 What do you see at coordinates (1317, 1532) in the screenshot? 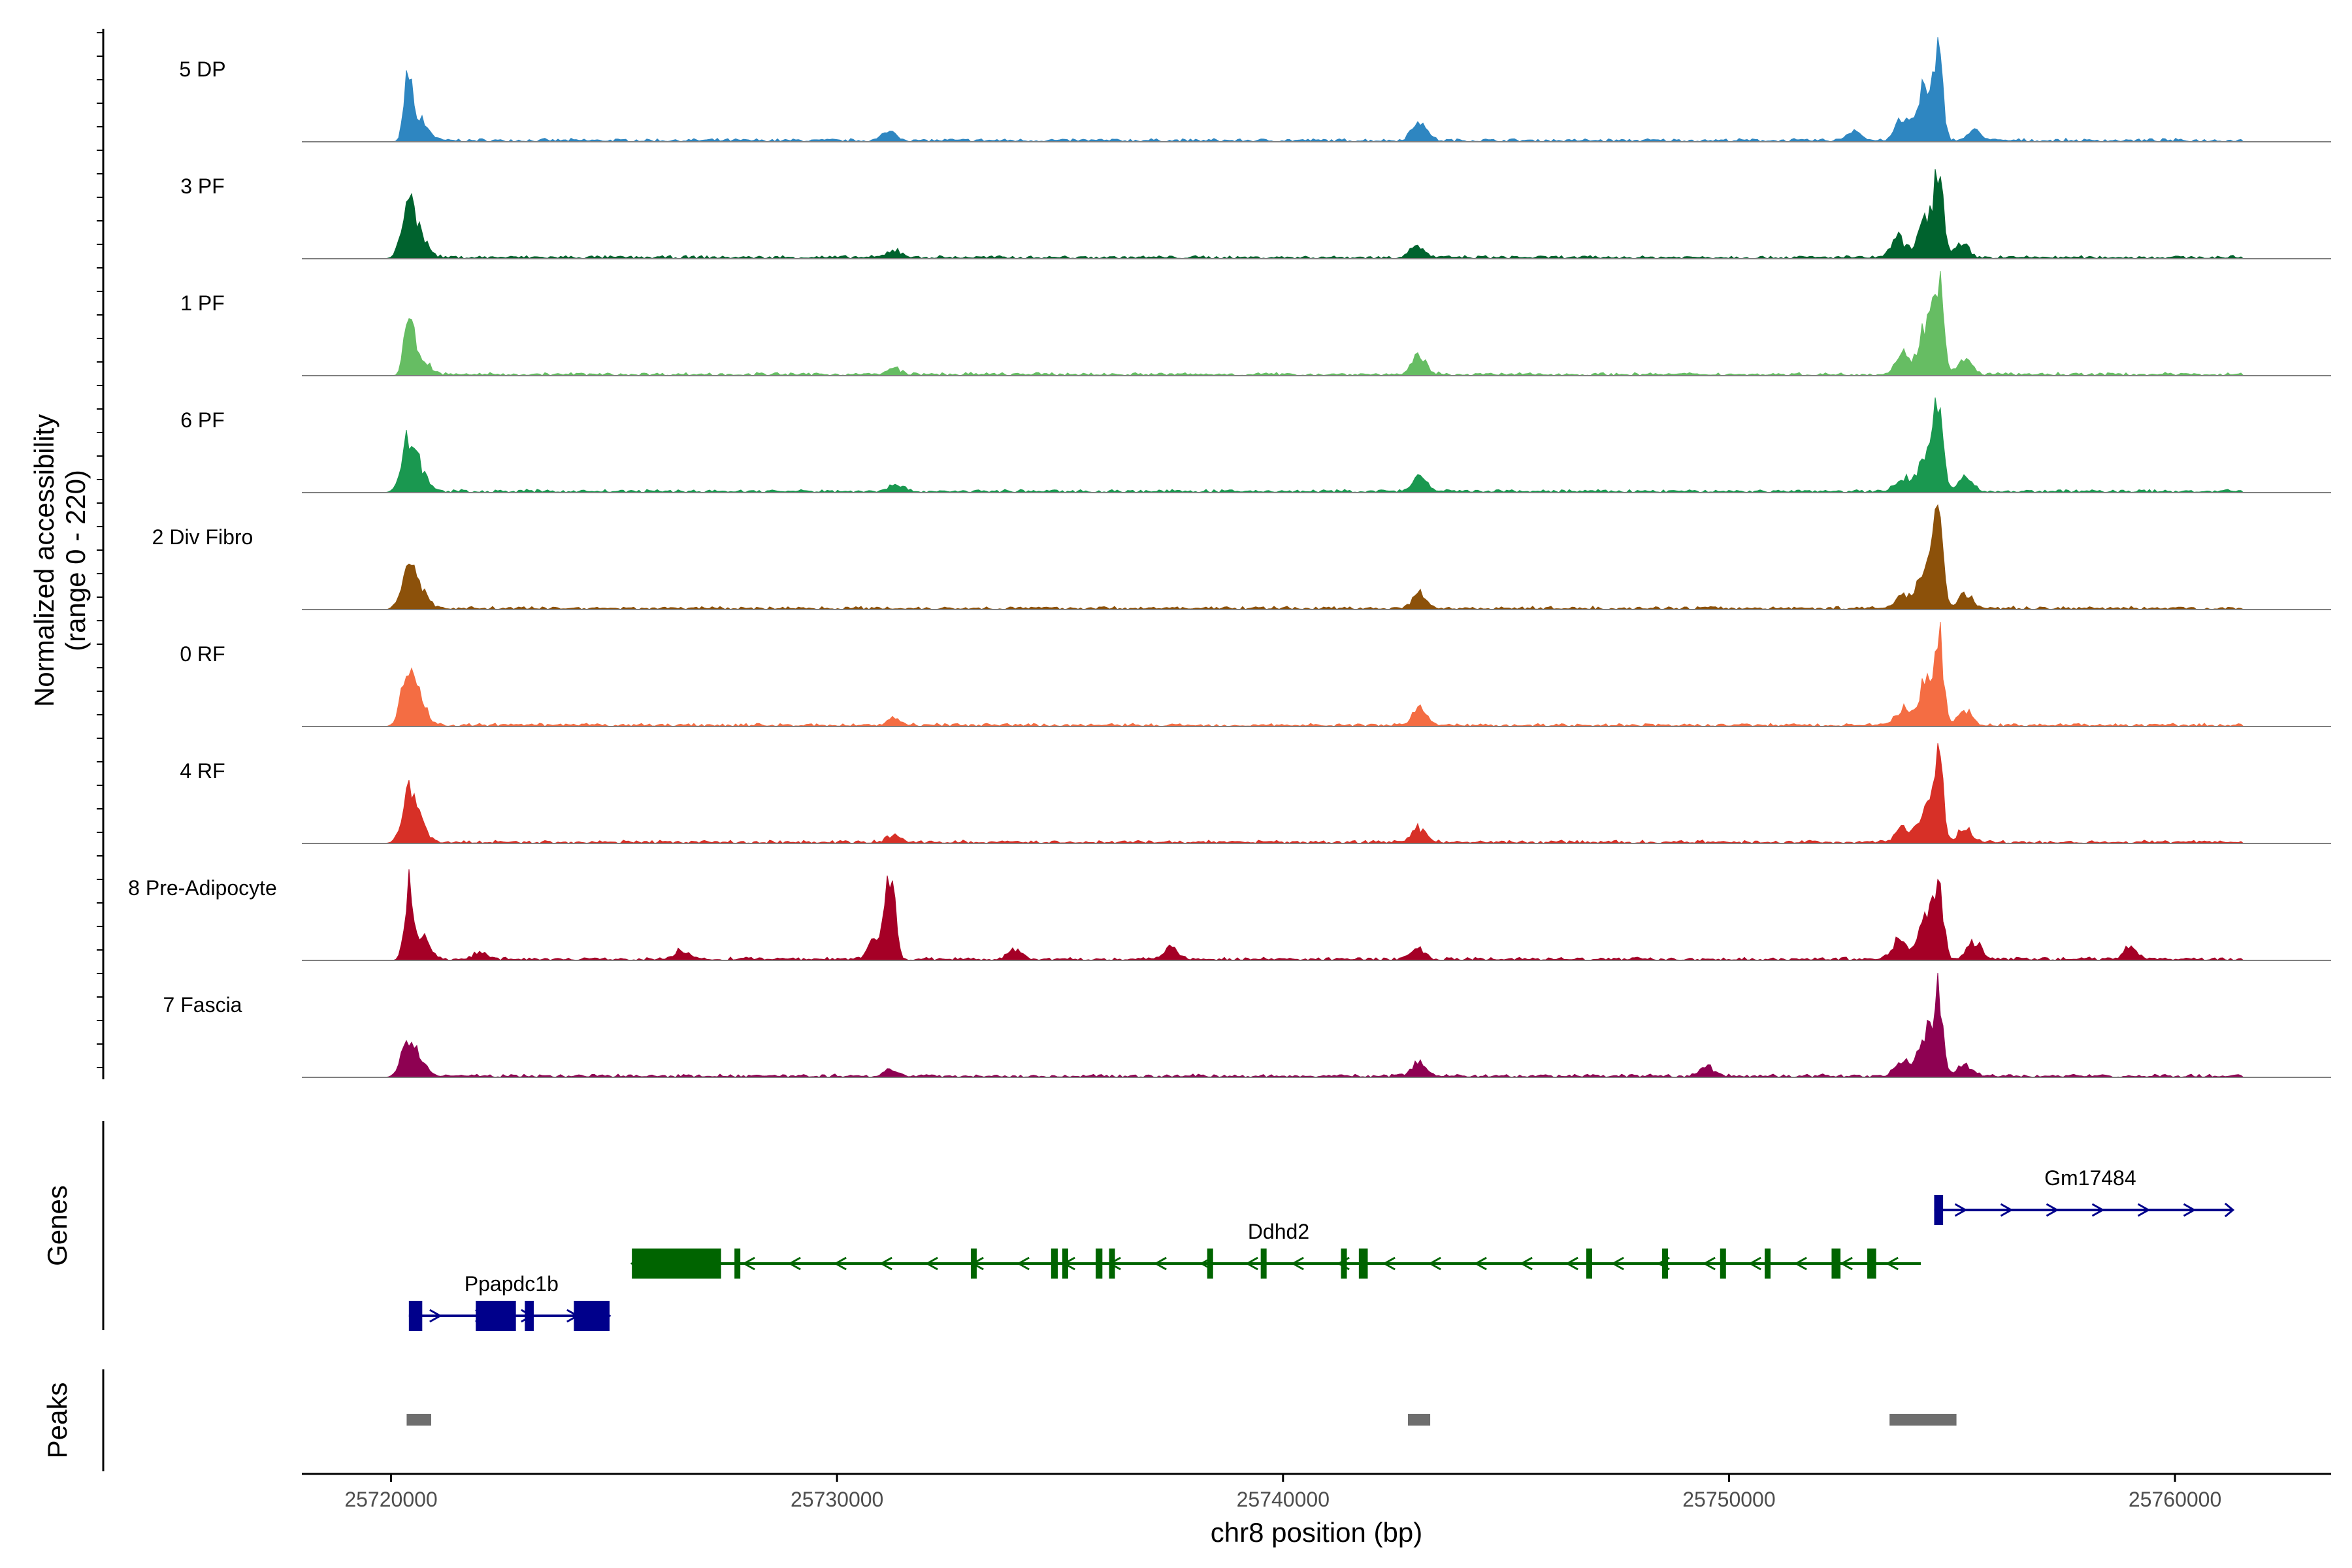
I see `x-axis-title: chr8 position (bp)` at bounding box center [1317, 1532].